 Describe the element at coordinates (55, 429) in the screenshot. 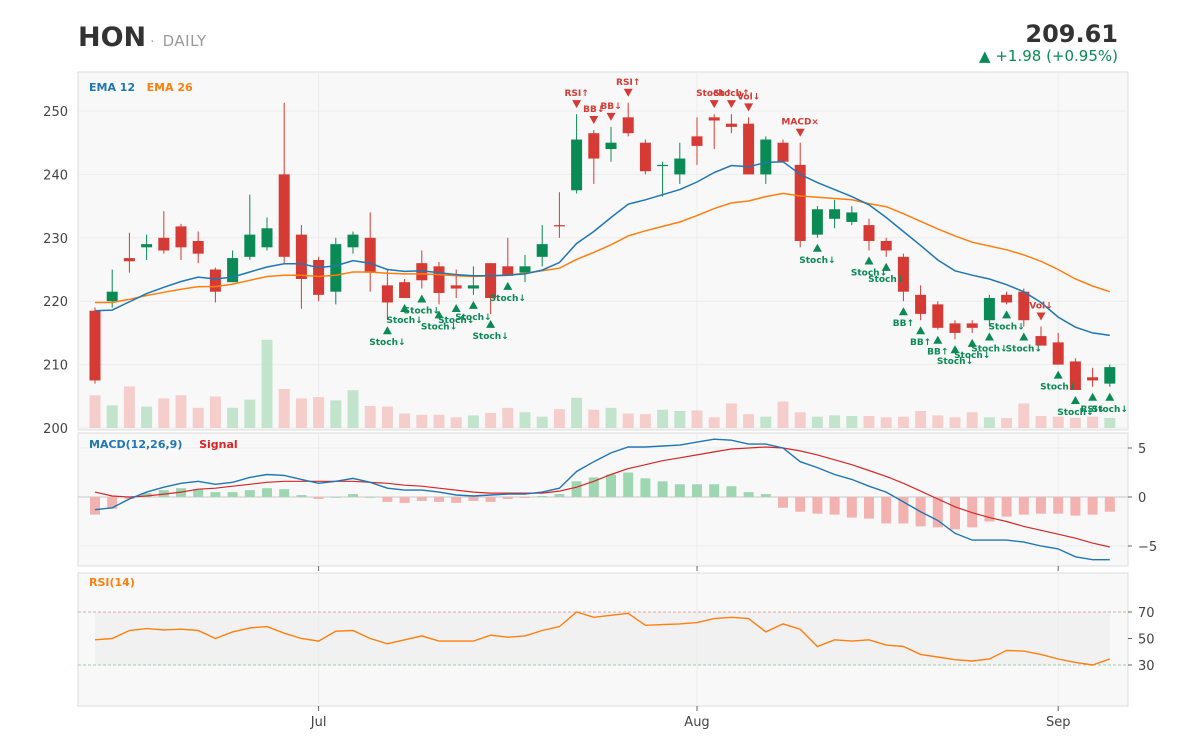

I see `price-tick-label: 200` at that location.